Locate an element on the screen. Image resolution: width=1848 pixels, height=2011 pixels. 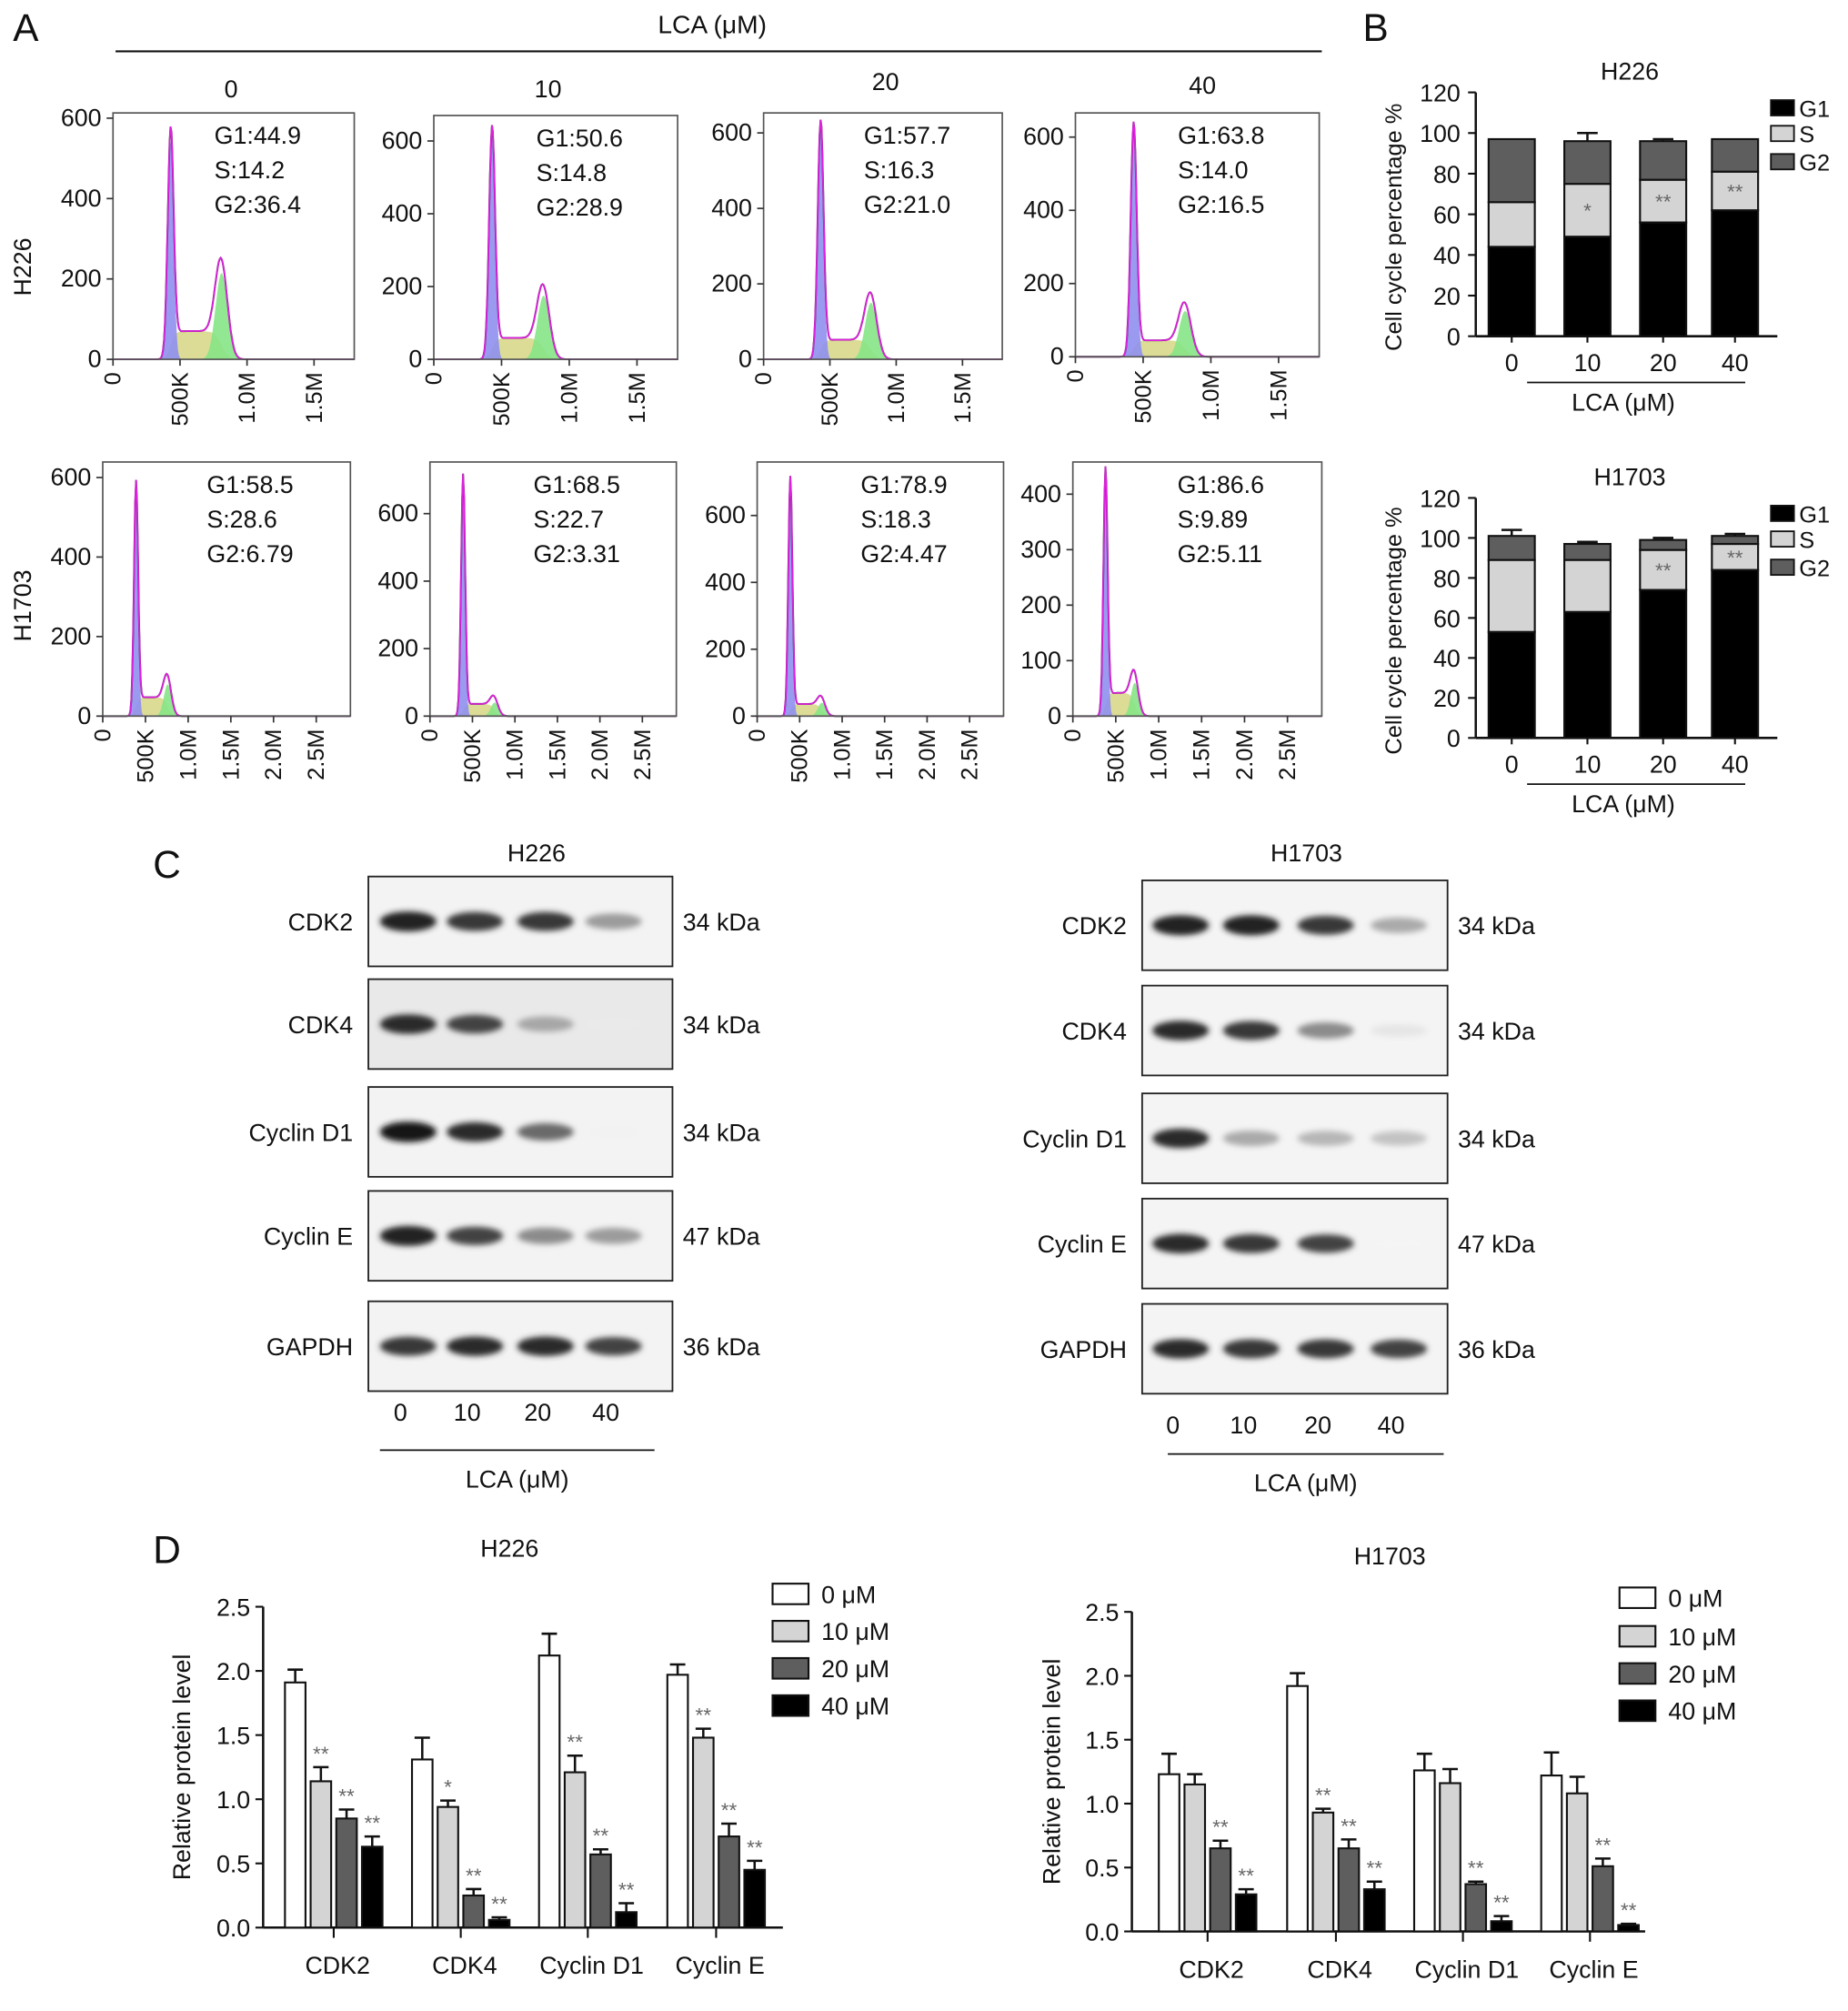
s-percentage: S:14.0 is located at coordinates (1213, 170).